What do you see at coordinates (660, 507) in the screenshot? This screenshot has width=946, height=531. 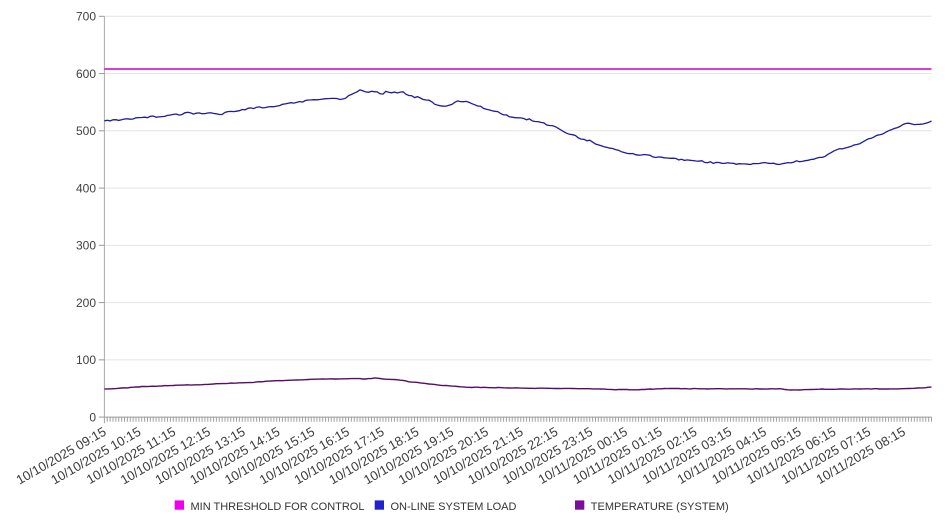 I see `svg-text: TEMPERATURE (SYSTEM)` at bounding box center [660, 507].